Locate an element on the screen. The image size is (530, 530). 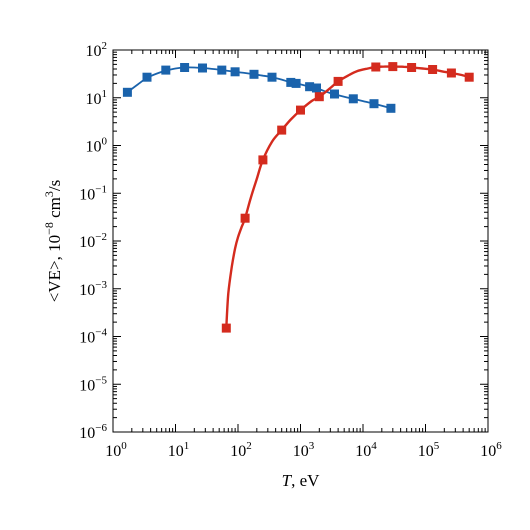
x-tick-label: 10⁴ is located at coordinates (366, 450).